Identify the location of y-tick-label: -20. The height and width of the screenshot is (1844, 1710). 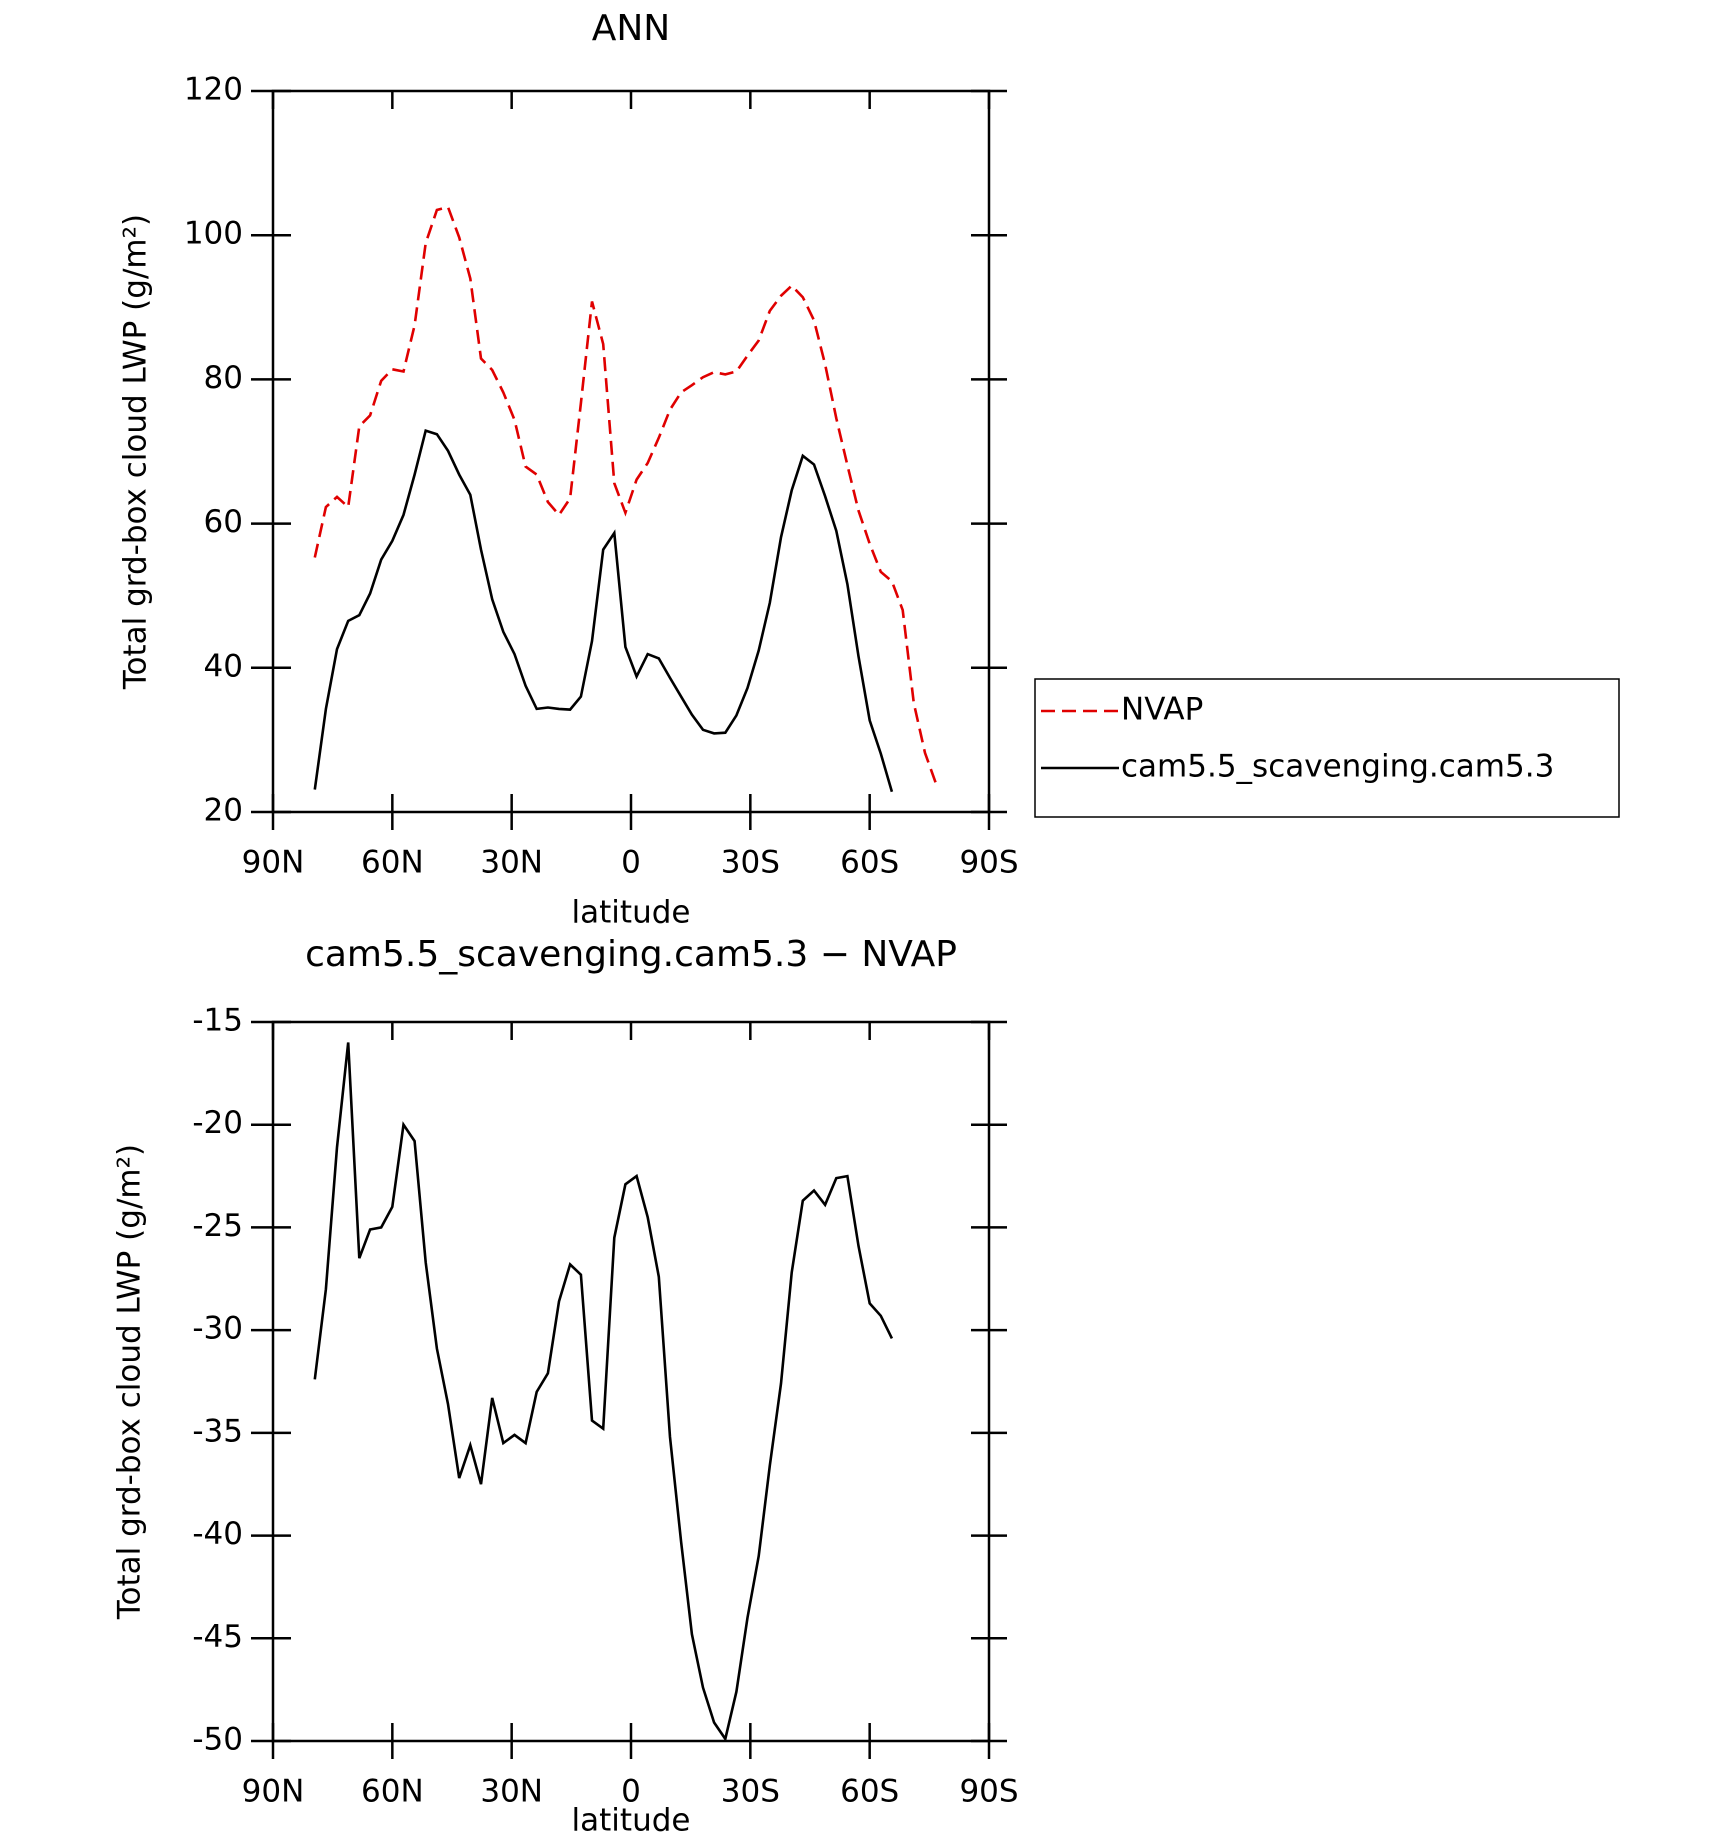
(217, 1123).